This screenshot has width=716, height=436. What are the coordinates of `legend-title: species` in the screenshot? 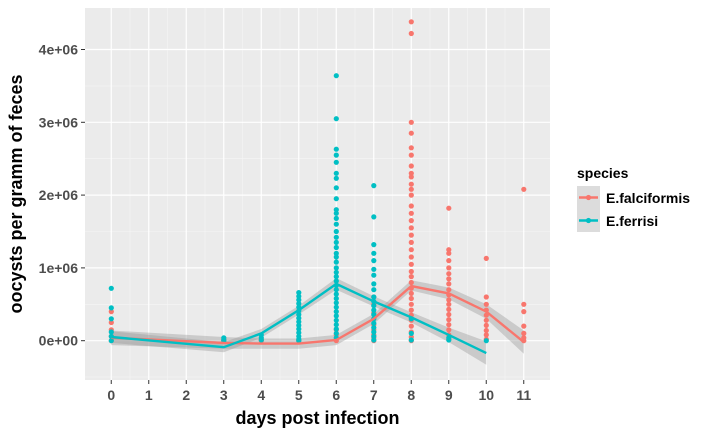 It's located at (603, 173).